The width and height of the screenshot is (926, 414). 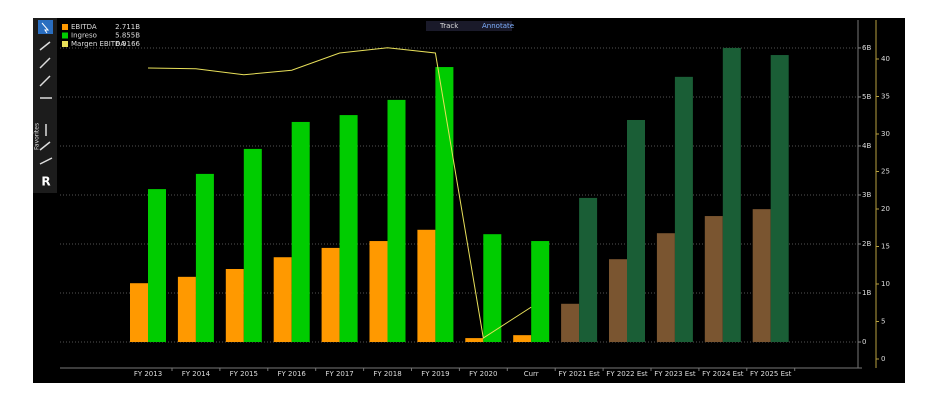 I want to click on legend-label: Margen EBITDA, so click(x=98, y=44).